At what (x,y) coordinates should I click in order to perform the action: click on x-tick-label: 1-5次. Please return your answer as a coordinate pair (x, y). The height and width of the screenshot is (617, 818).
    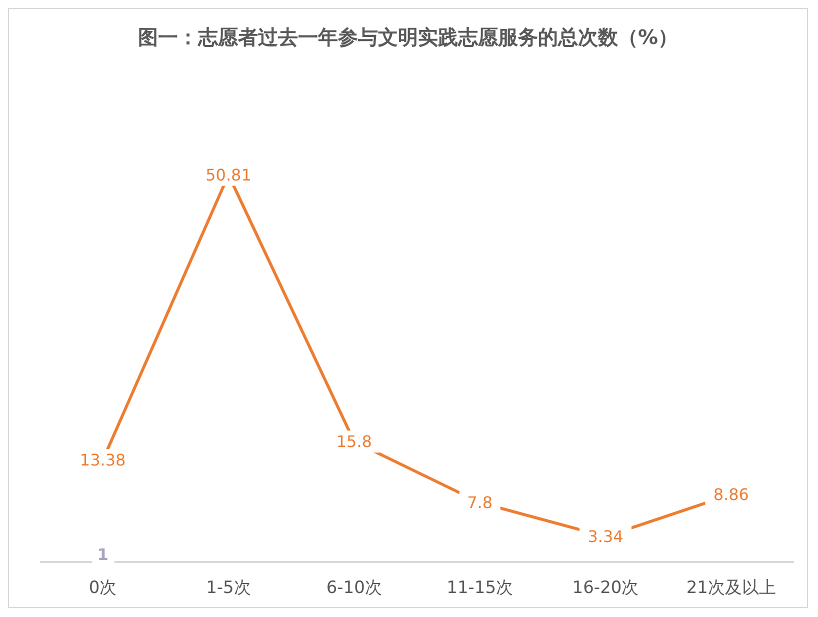
    Looking at the image, I should click on (228, 588).